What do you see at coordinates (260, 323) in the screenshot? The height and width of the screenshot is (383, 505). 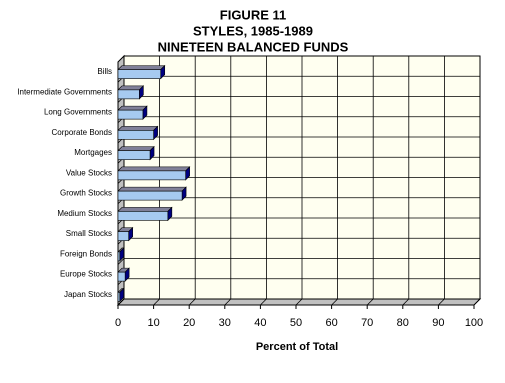 I see `x-tick-label: 40` at bounding box center [260, 323].